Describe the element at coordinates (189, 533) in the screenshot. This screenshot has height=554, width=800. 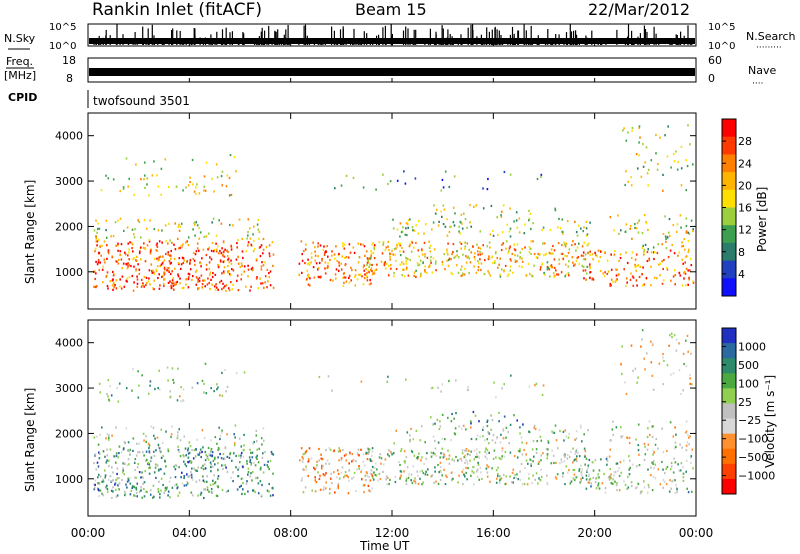
I see `x-tick-label: 04:00` at that location.